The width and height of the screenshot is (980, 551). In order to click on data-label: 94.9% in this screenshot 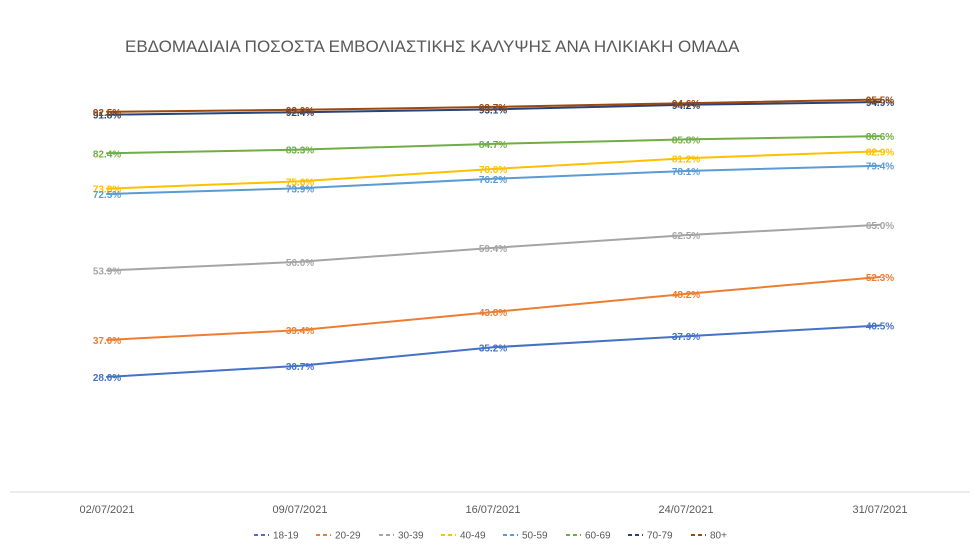, I will do `click(880, 103)`.